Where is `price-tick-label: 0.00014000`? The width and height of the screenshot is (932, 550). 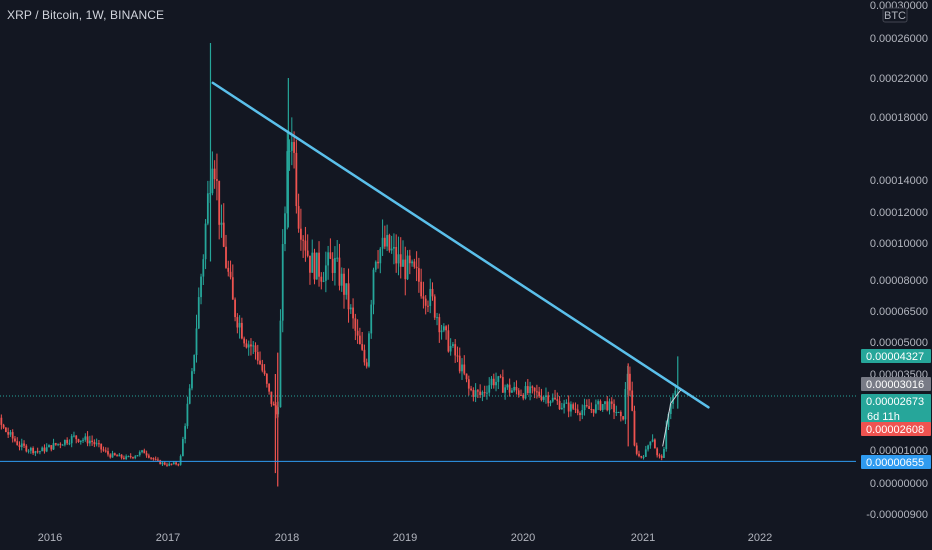
price-tick-label: 0.00014000 is located at coordinates (899, 181).